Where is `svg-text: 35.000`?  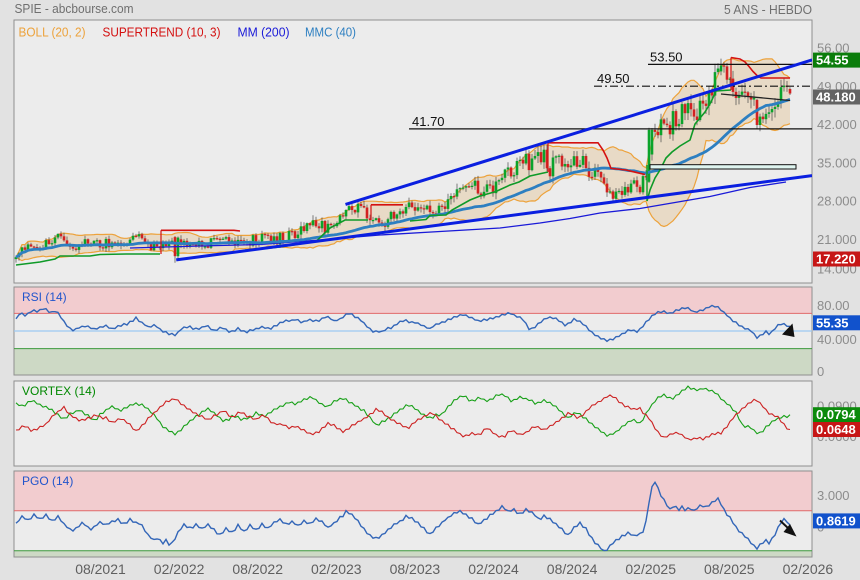
svg-text: 35.000 is located at coordinates (837, 163).